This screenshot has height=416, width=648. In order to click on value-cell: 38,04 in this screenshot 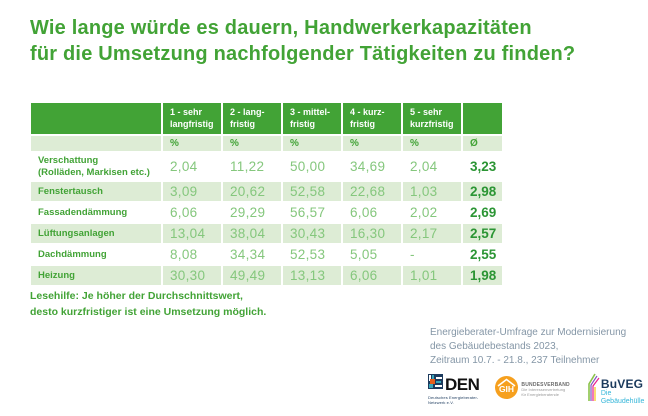, I will do `click(252, 233)`.